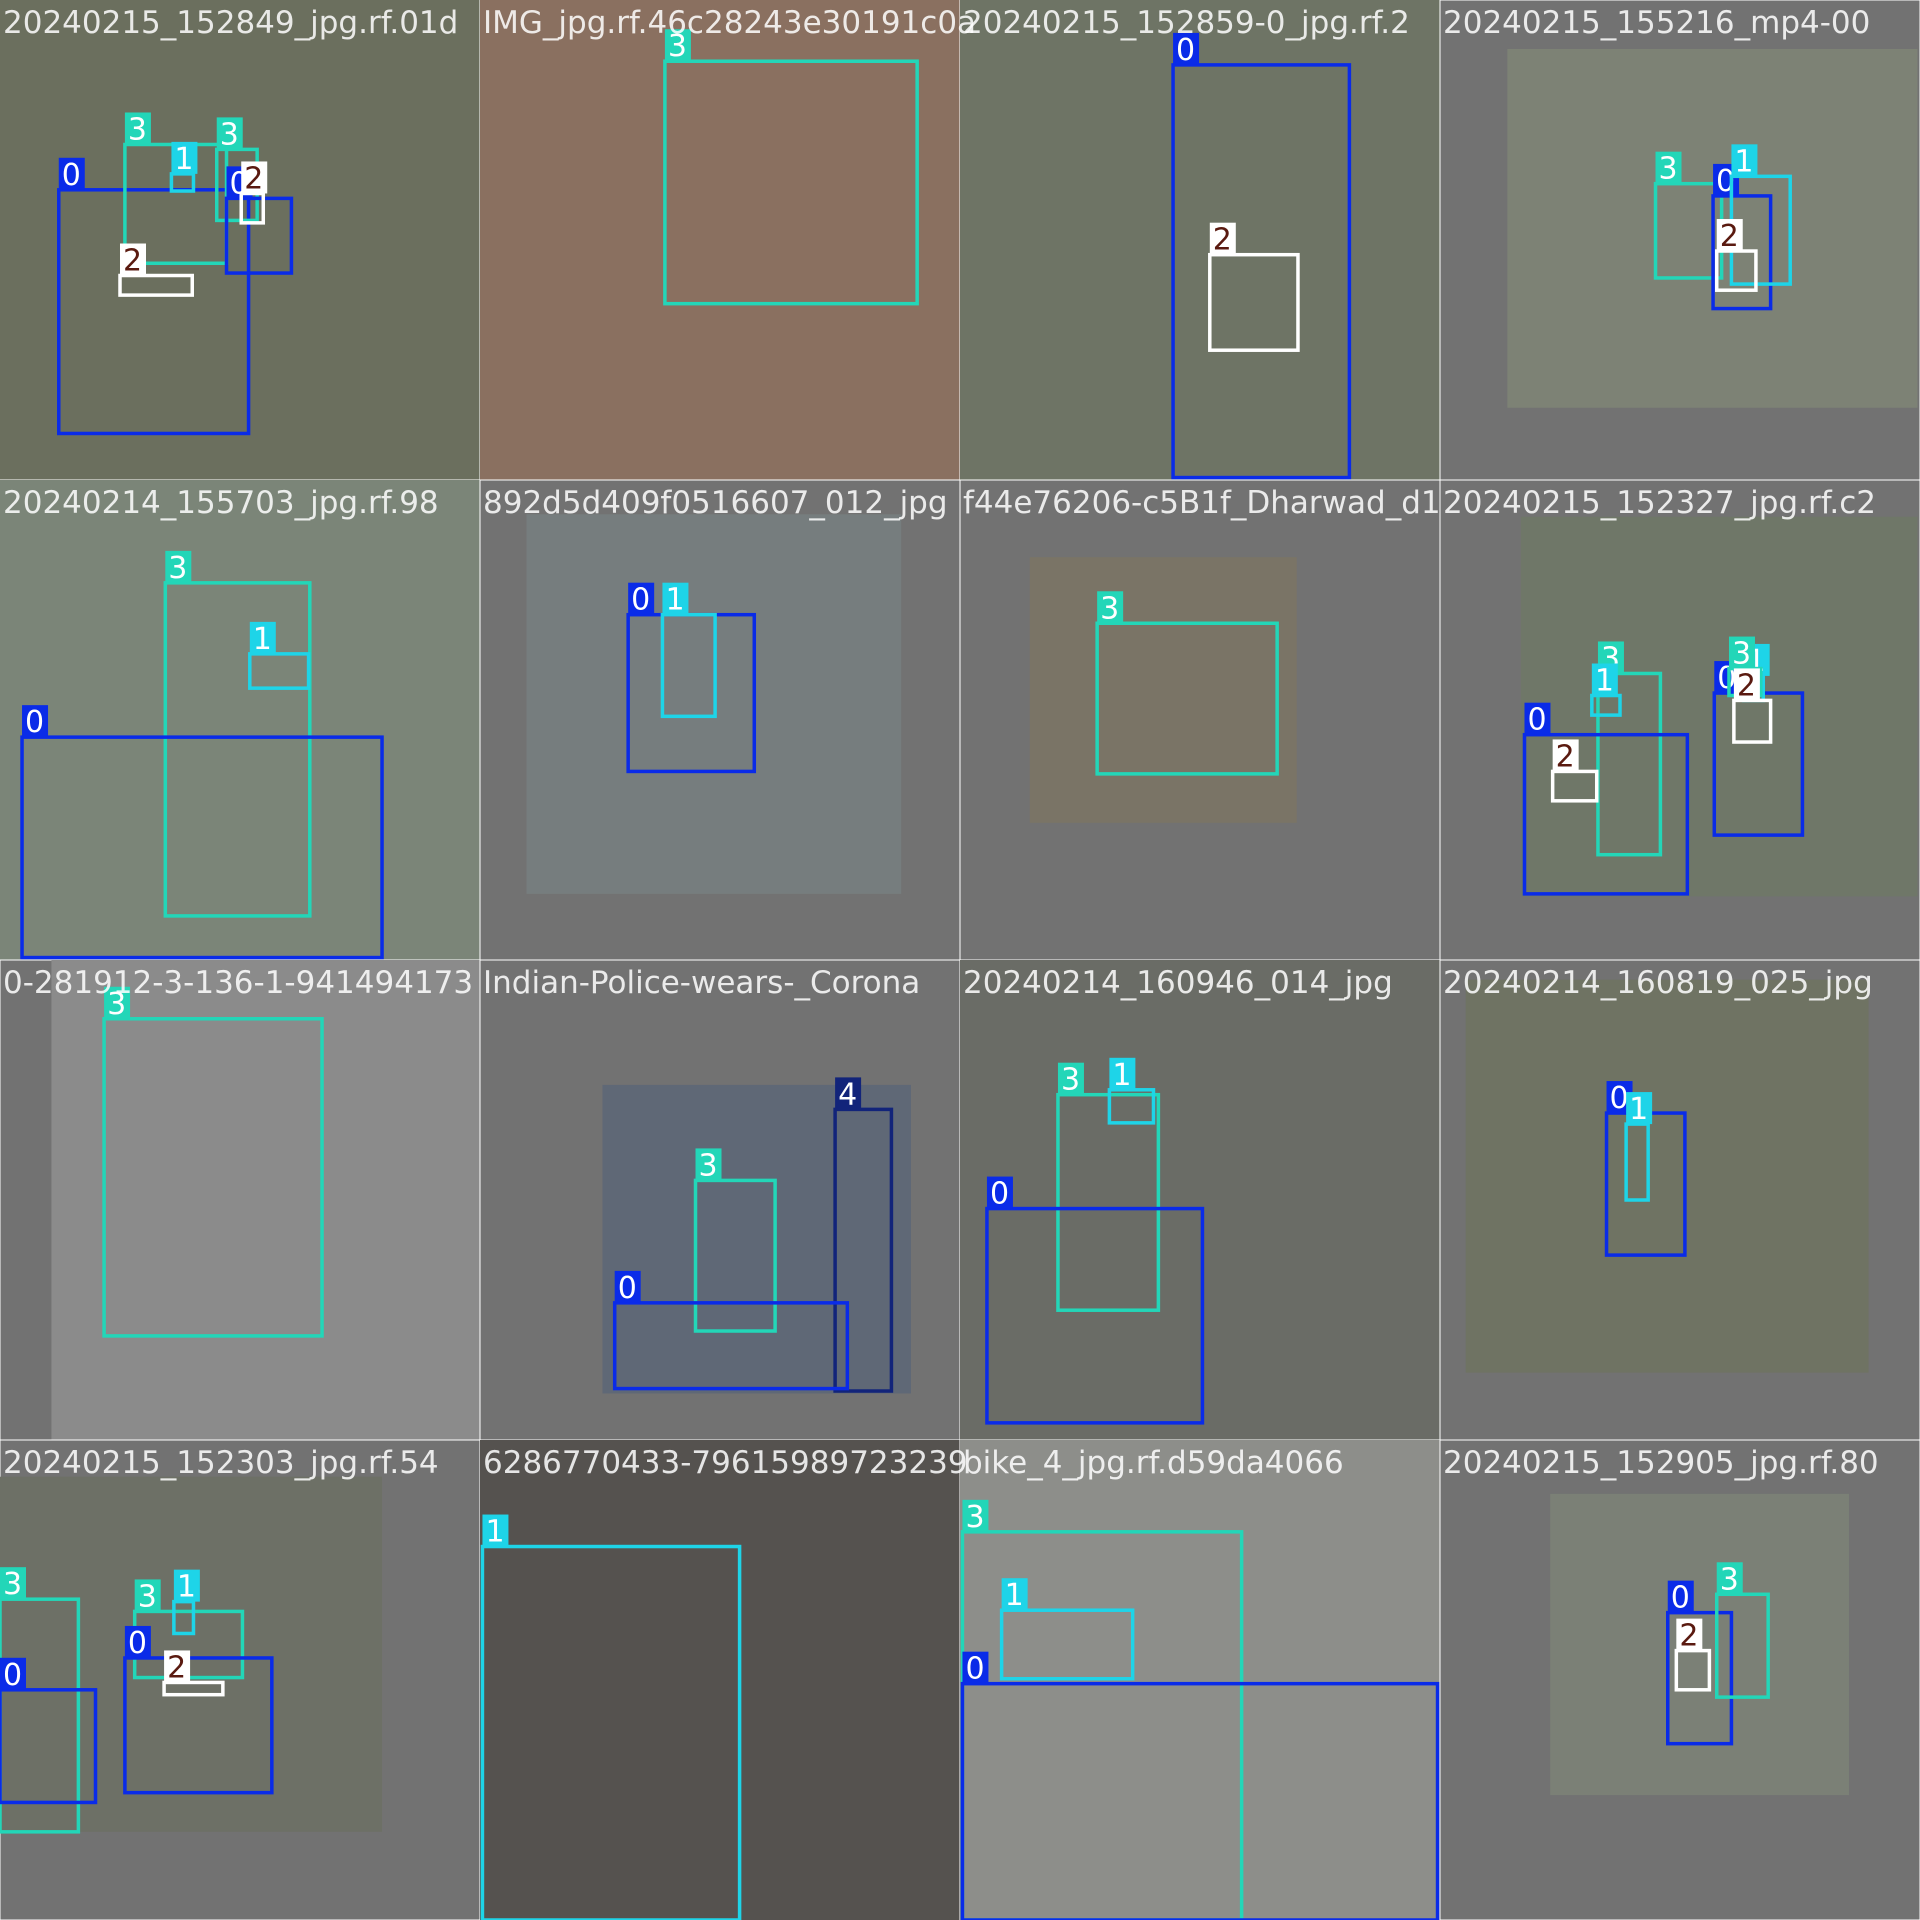  I want to click on tile: 303 102, so click(240, 1679).